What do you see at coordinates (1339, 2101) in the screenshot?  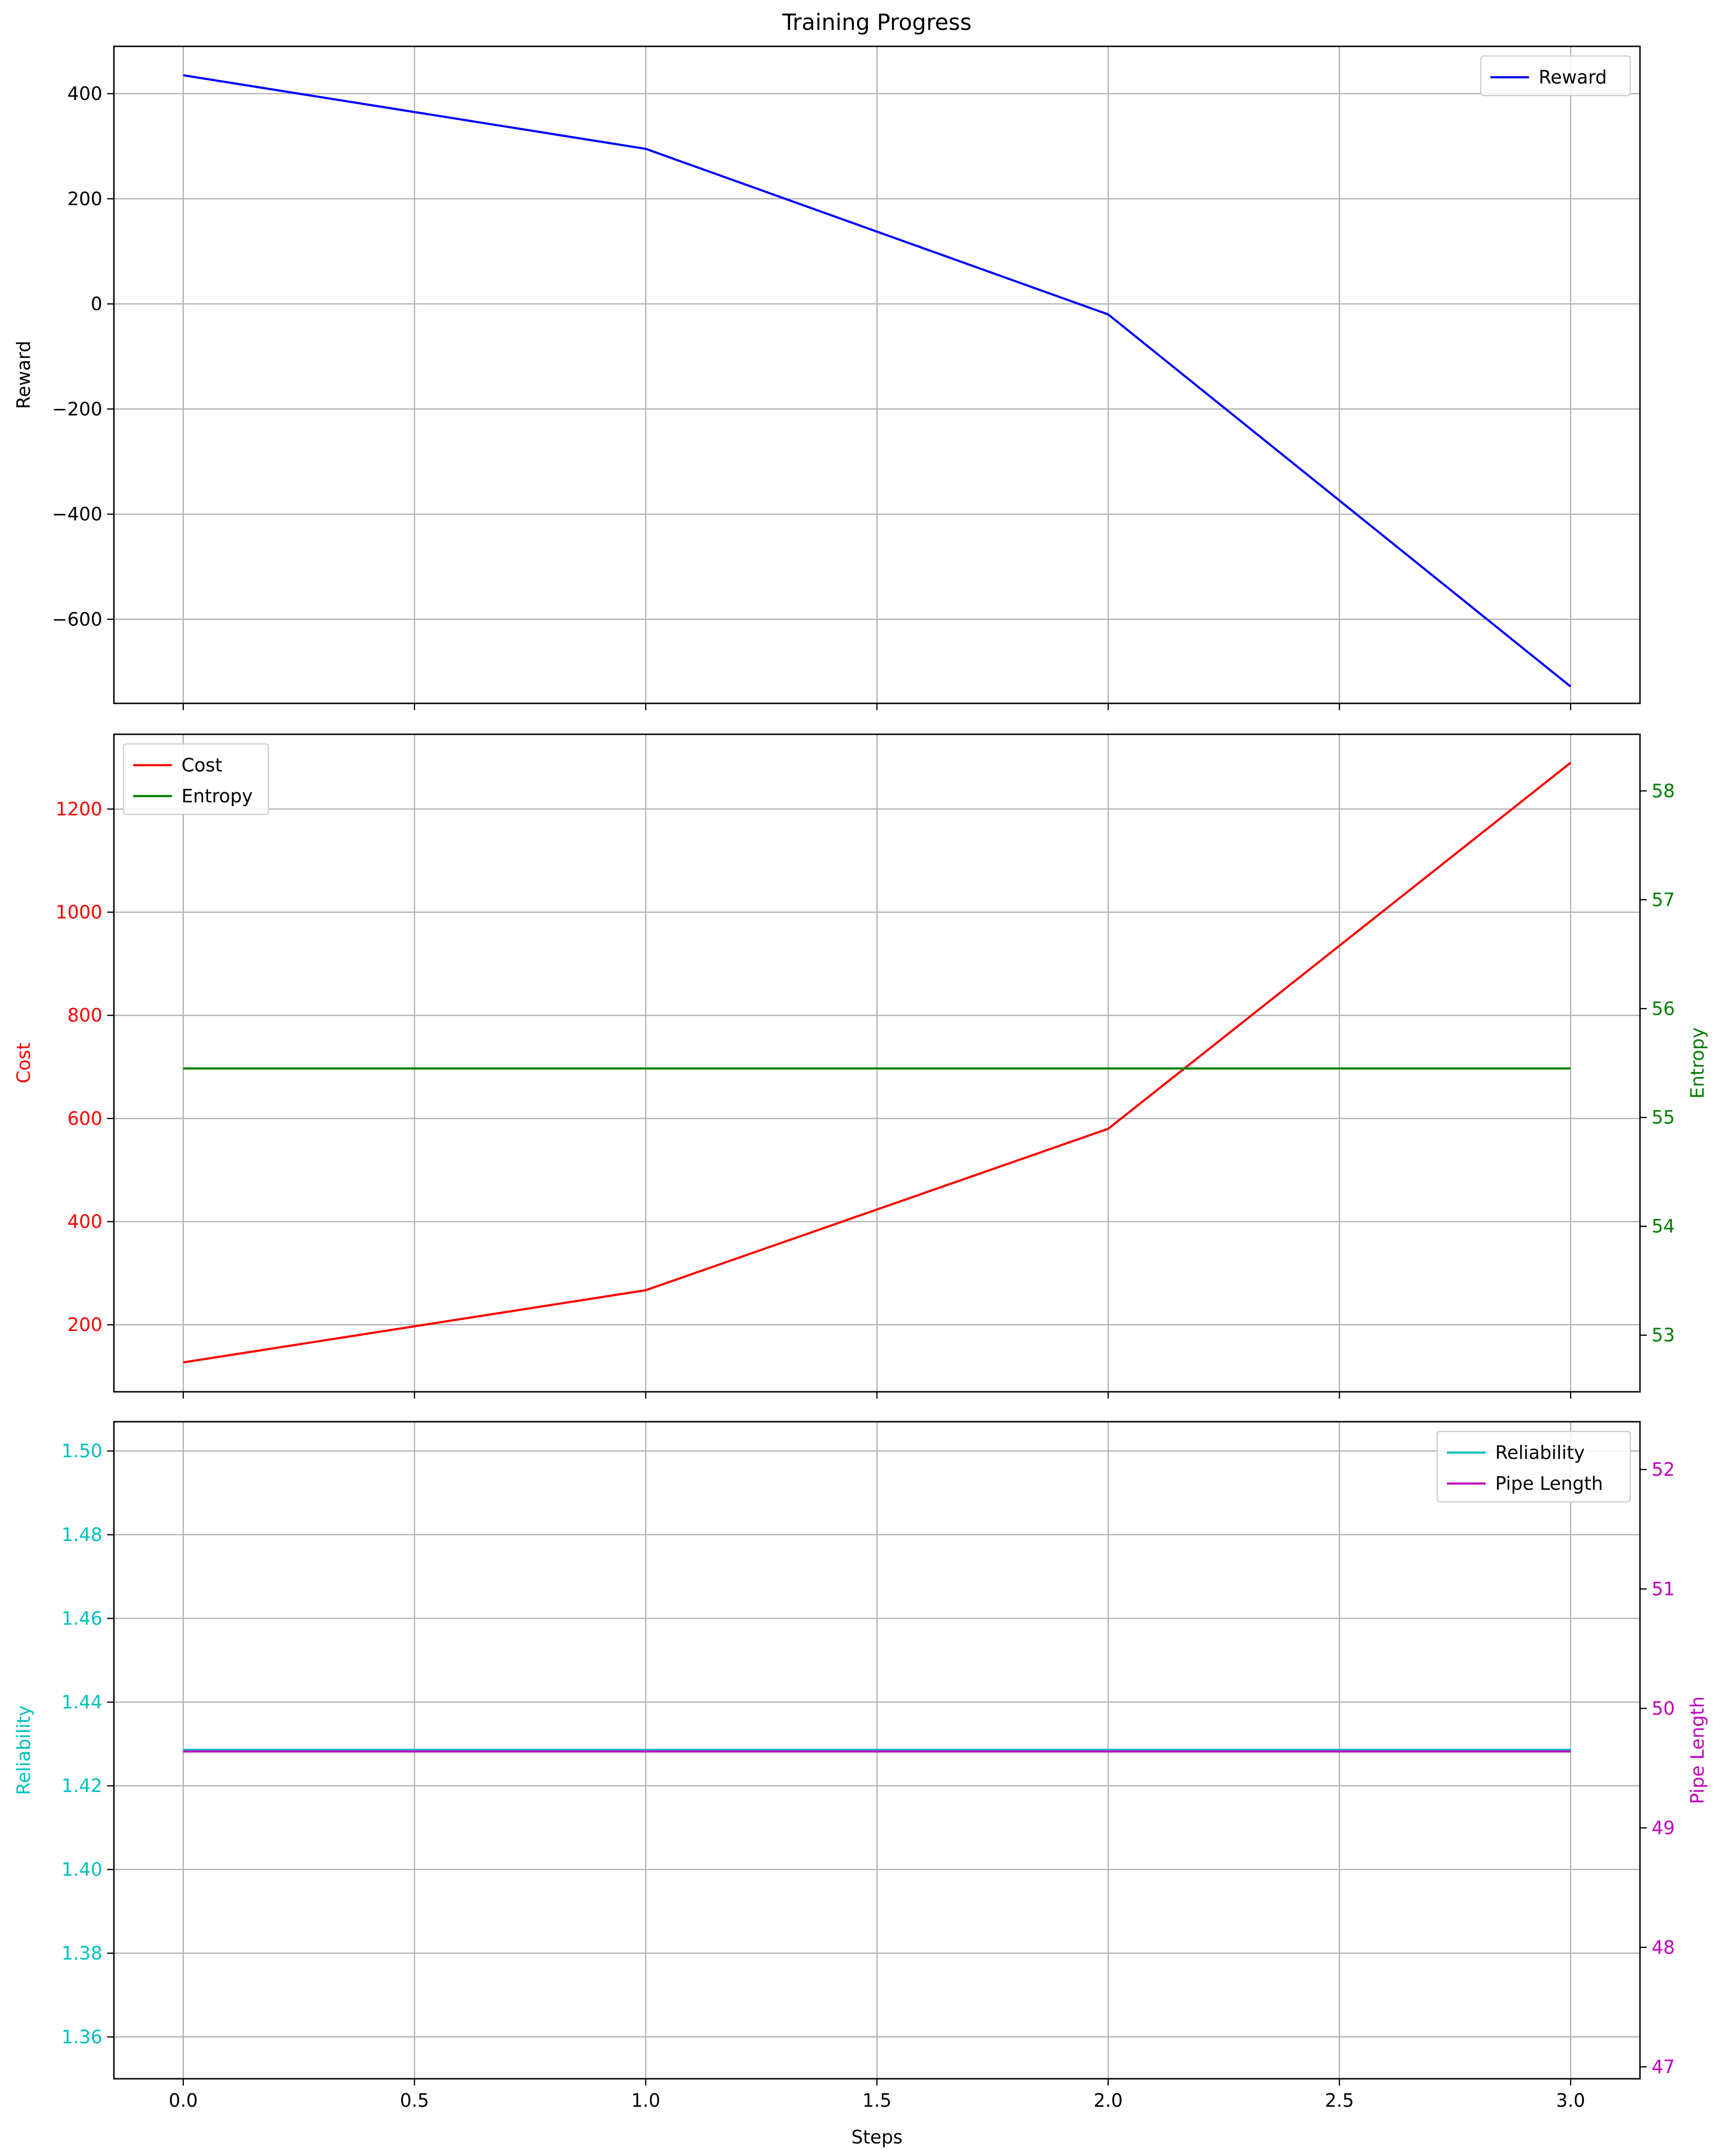 I see `x-tick-label: 2.5` at bounding box center [1339, 2101].